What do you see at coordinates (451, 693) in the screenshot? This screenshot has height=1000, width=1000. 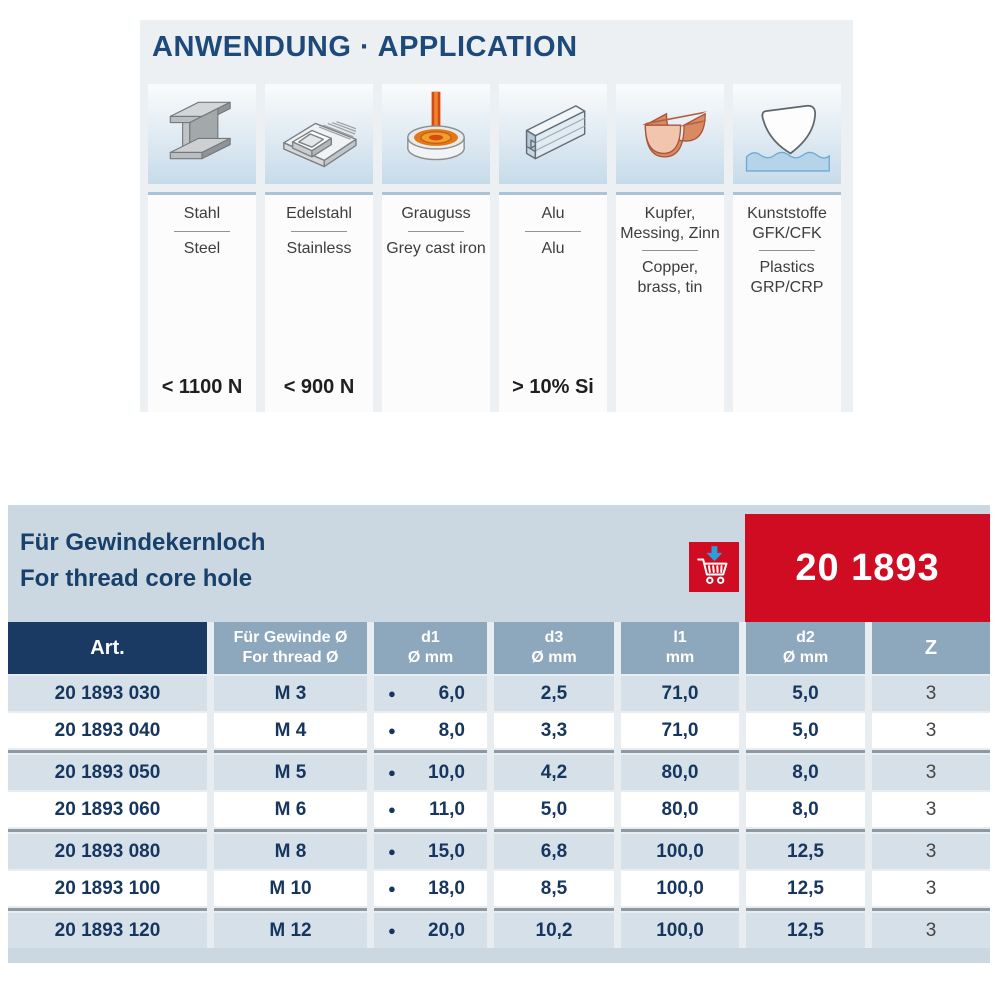 I see `cell-d1-value: 6,0` at bounding box center [451, 693].